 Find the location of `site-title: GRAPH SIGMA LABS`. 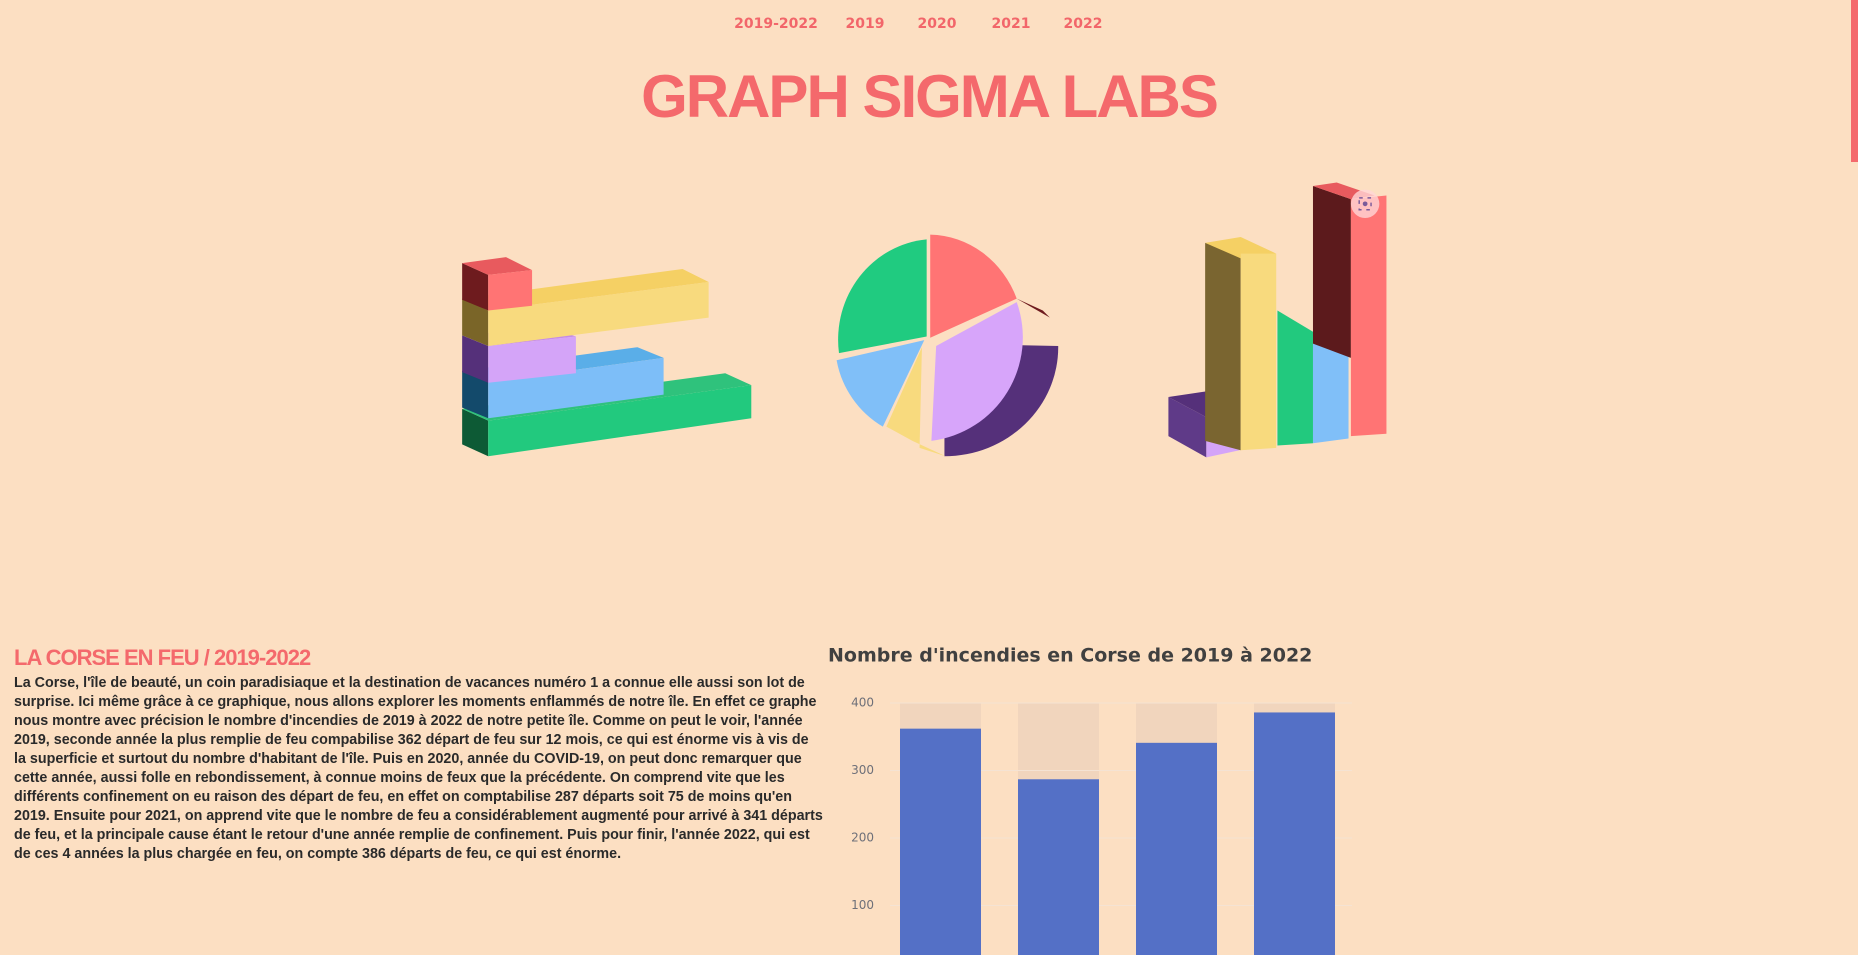

site-title: GRAPH SIGMA LABS is located at coordinates (930, 96).